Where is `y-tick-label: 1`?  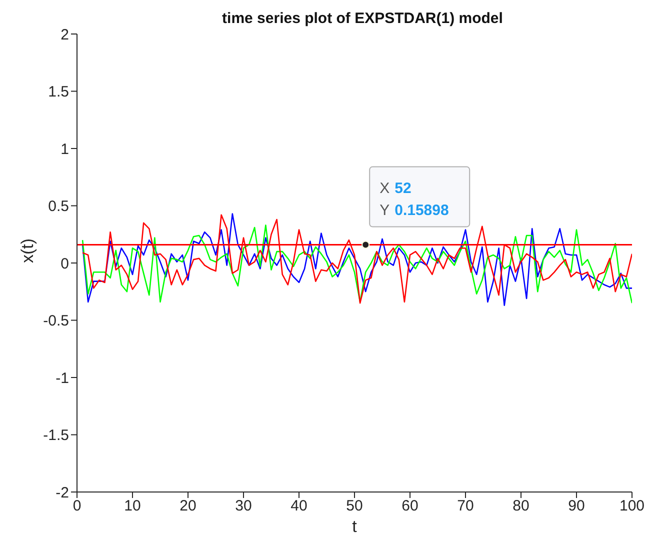 y-tick-label: 1 is located at coordinates (64, 149).